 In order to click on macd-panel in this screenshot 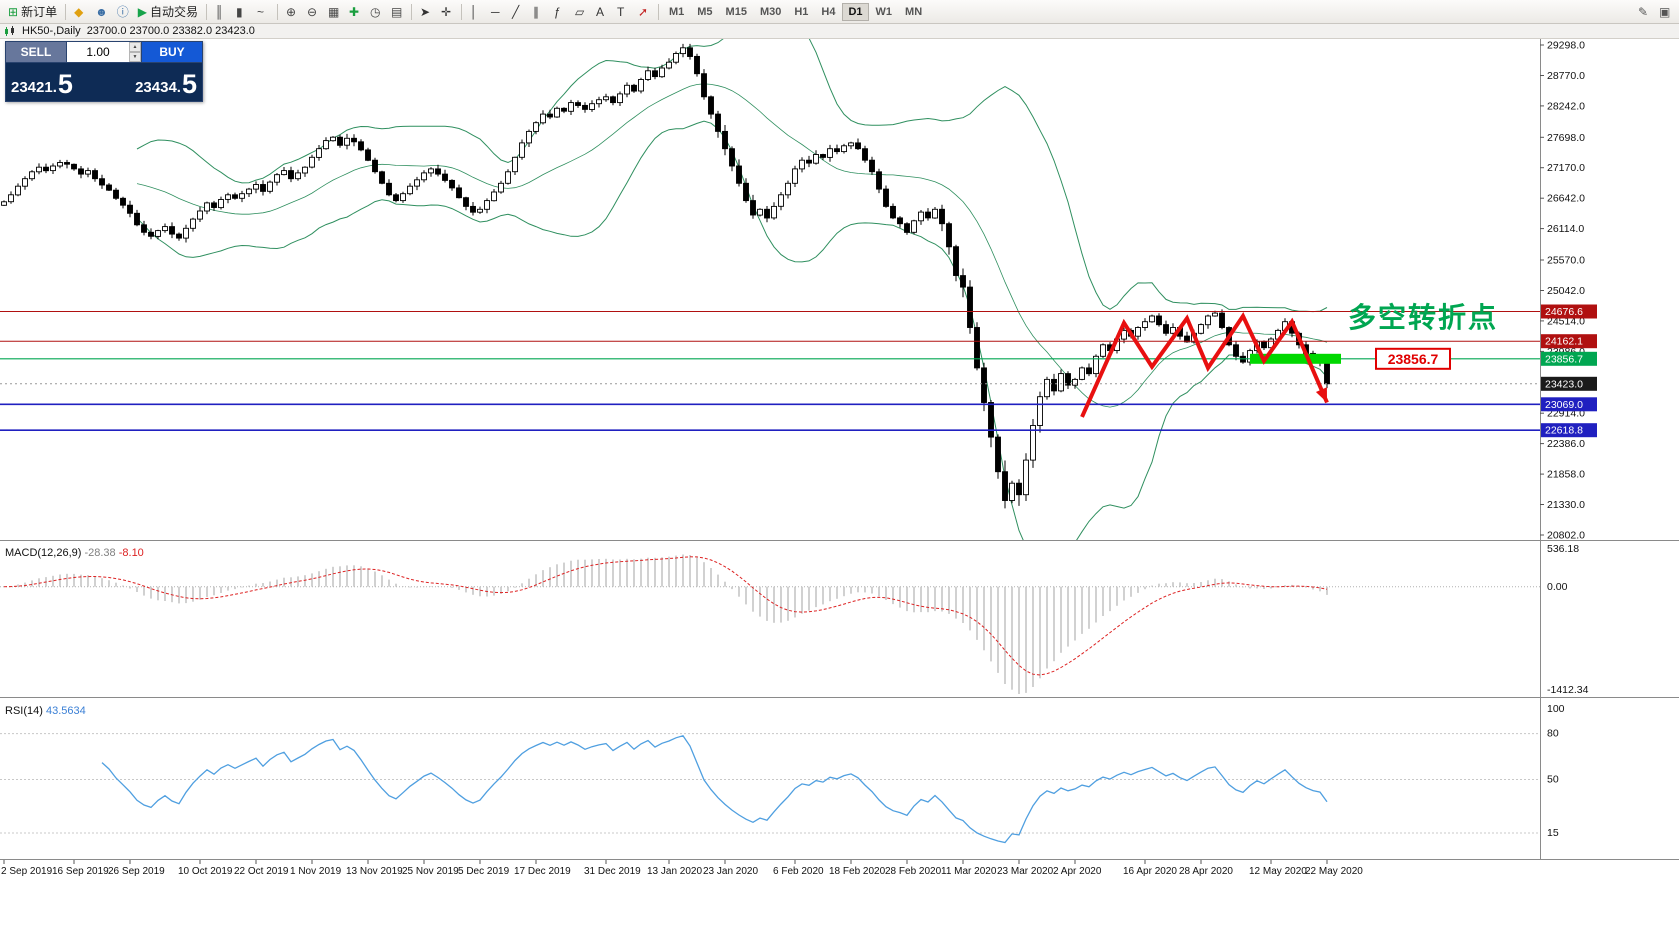, I will do `click(770, 624)`.